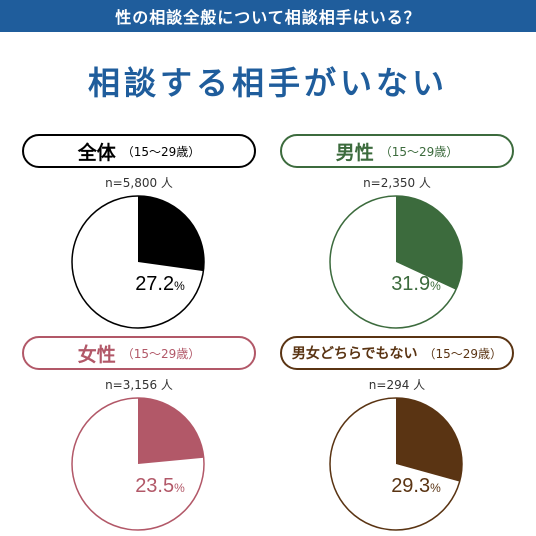  I want to click on panel-label: 全体 （15～29歳）, so click(139, 151).